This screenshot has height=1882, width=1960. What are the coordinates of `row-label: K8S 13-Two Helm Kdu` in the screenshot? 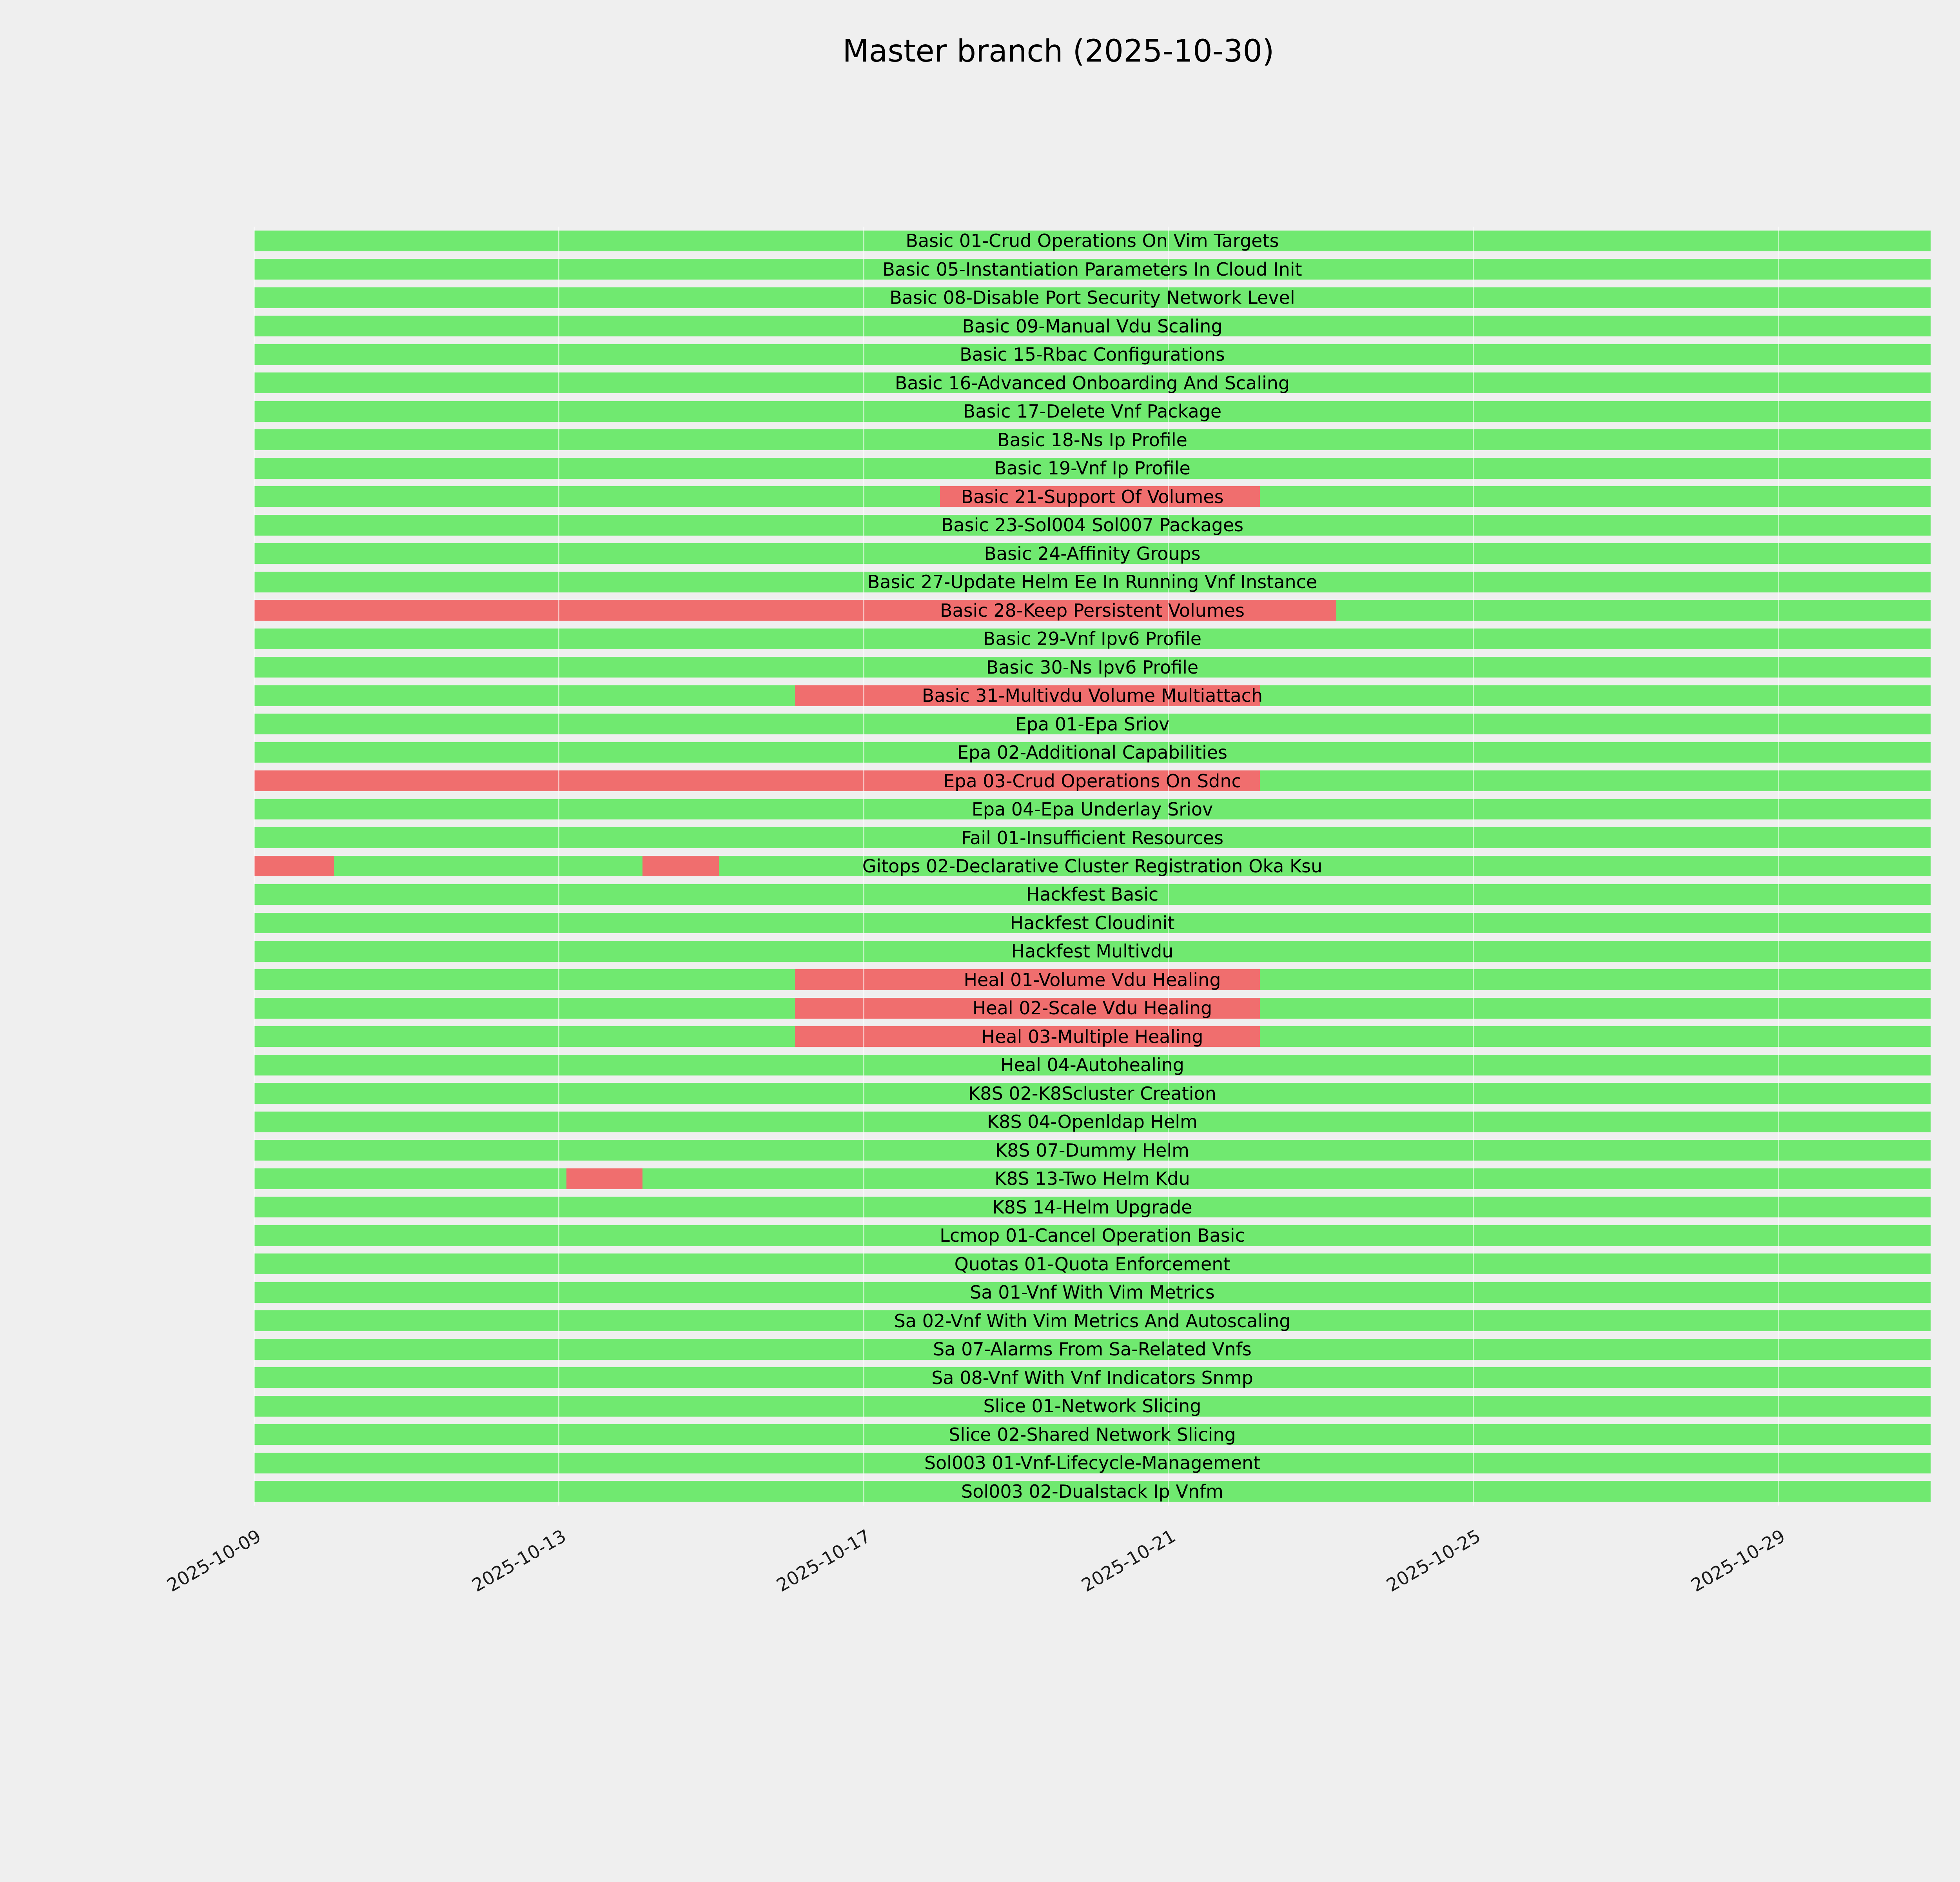 It's located at (1092, 1179).